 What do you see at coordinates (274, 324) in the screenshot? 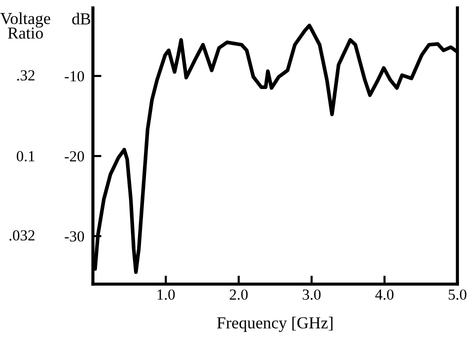
I see `x-axis-title: Frequency [GHz]` at bounding box center [274, 324].